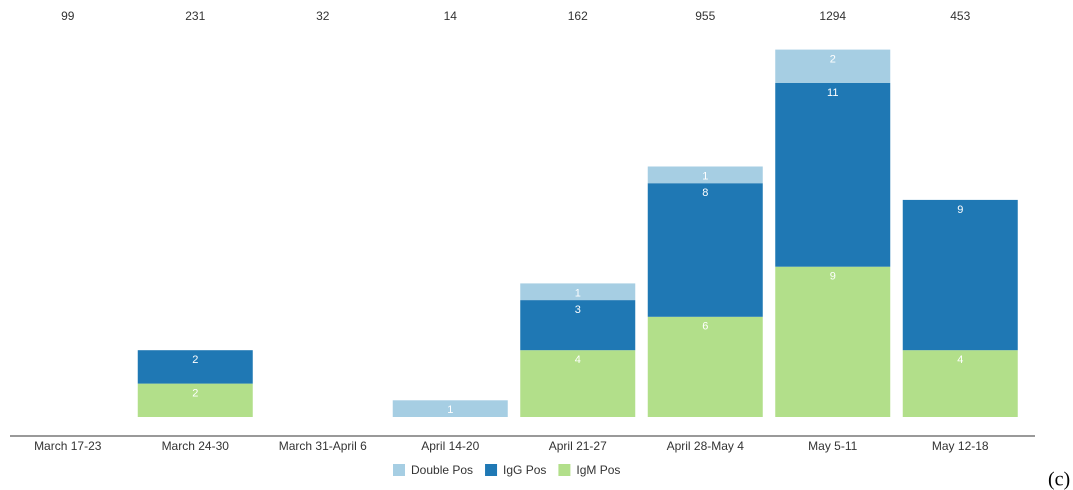 The height and width of the screenshot is (490, 1073). Describe the element at coordinates (832, 446) in the screenshot. I see `x-tick-label: May 5-11` at that location.